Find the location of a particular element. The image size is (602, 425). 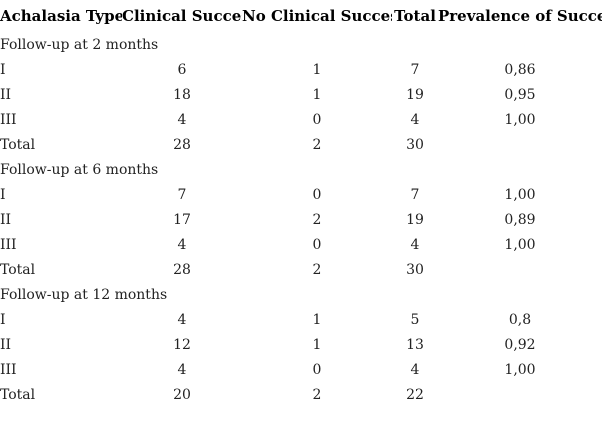

cell-clinical-success: 20 is located at coordinates (182, 394).